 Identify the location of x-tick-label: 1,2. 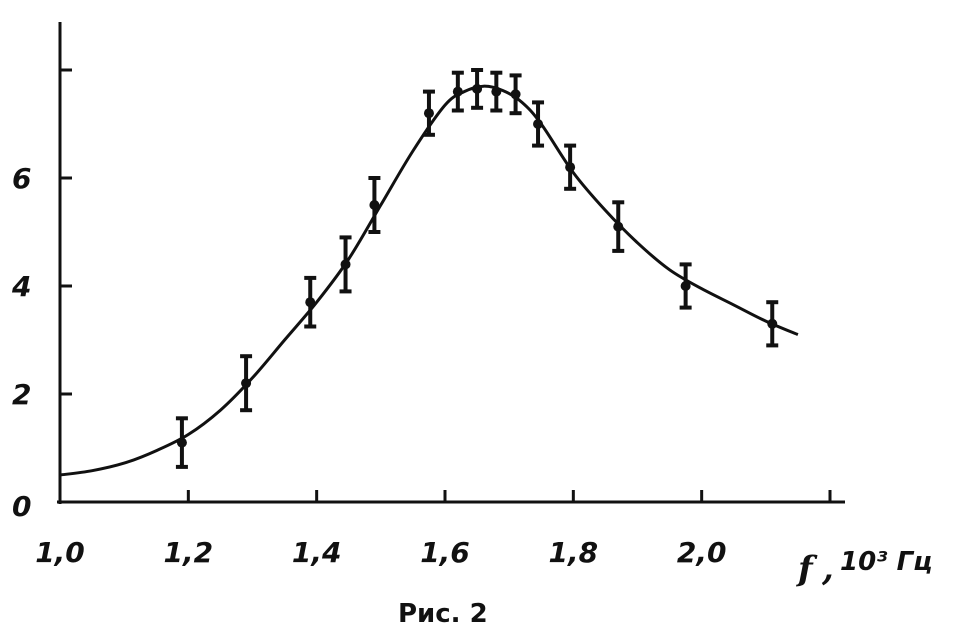
(189, 552).